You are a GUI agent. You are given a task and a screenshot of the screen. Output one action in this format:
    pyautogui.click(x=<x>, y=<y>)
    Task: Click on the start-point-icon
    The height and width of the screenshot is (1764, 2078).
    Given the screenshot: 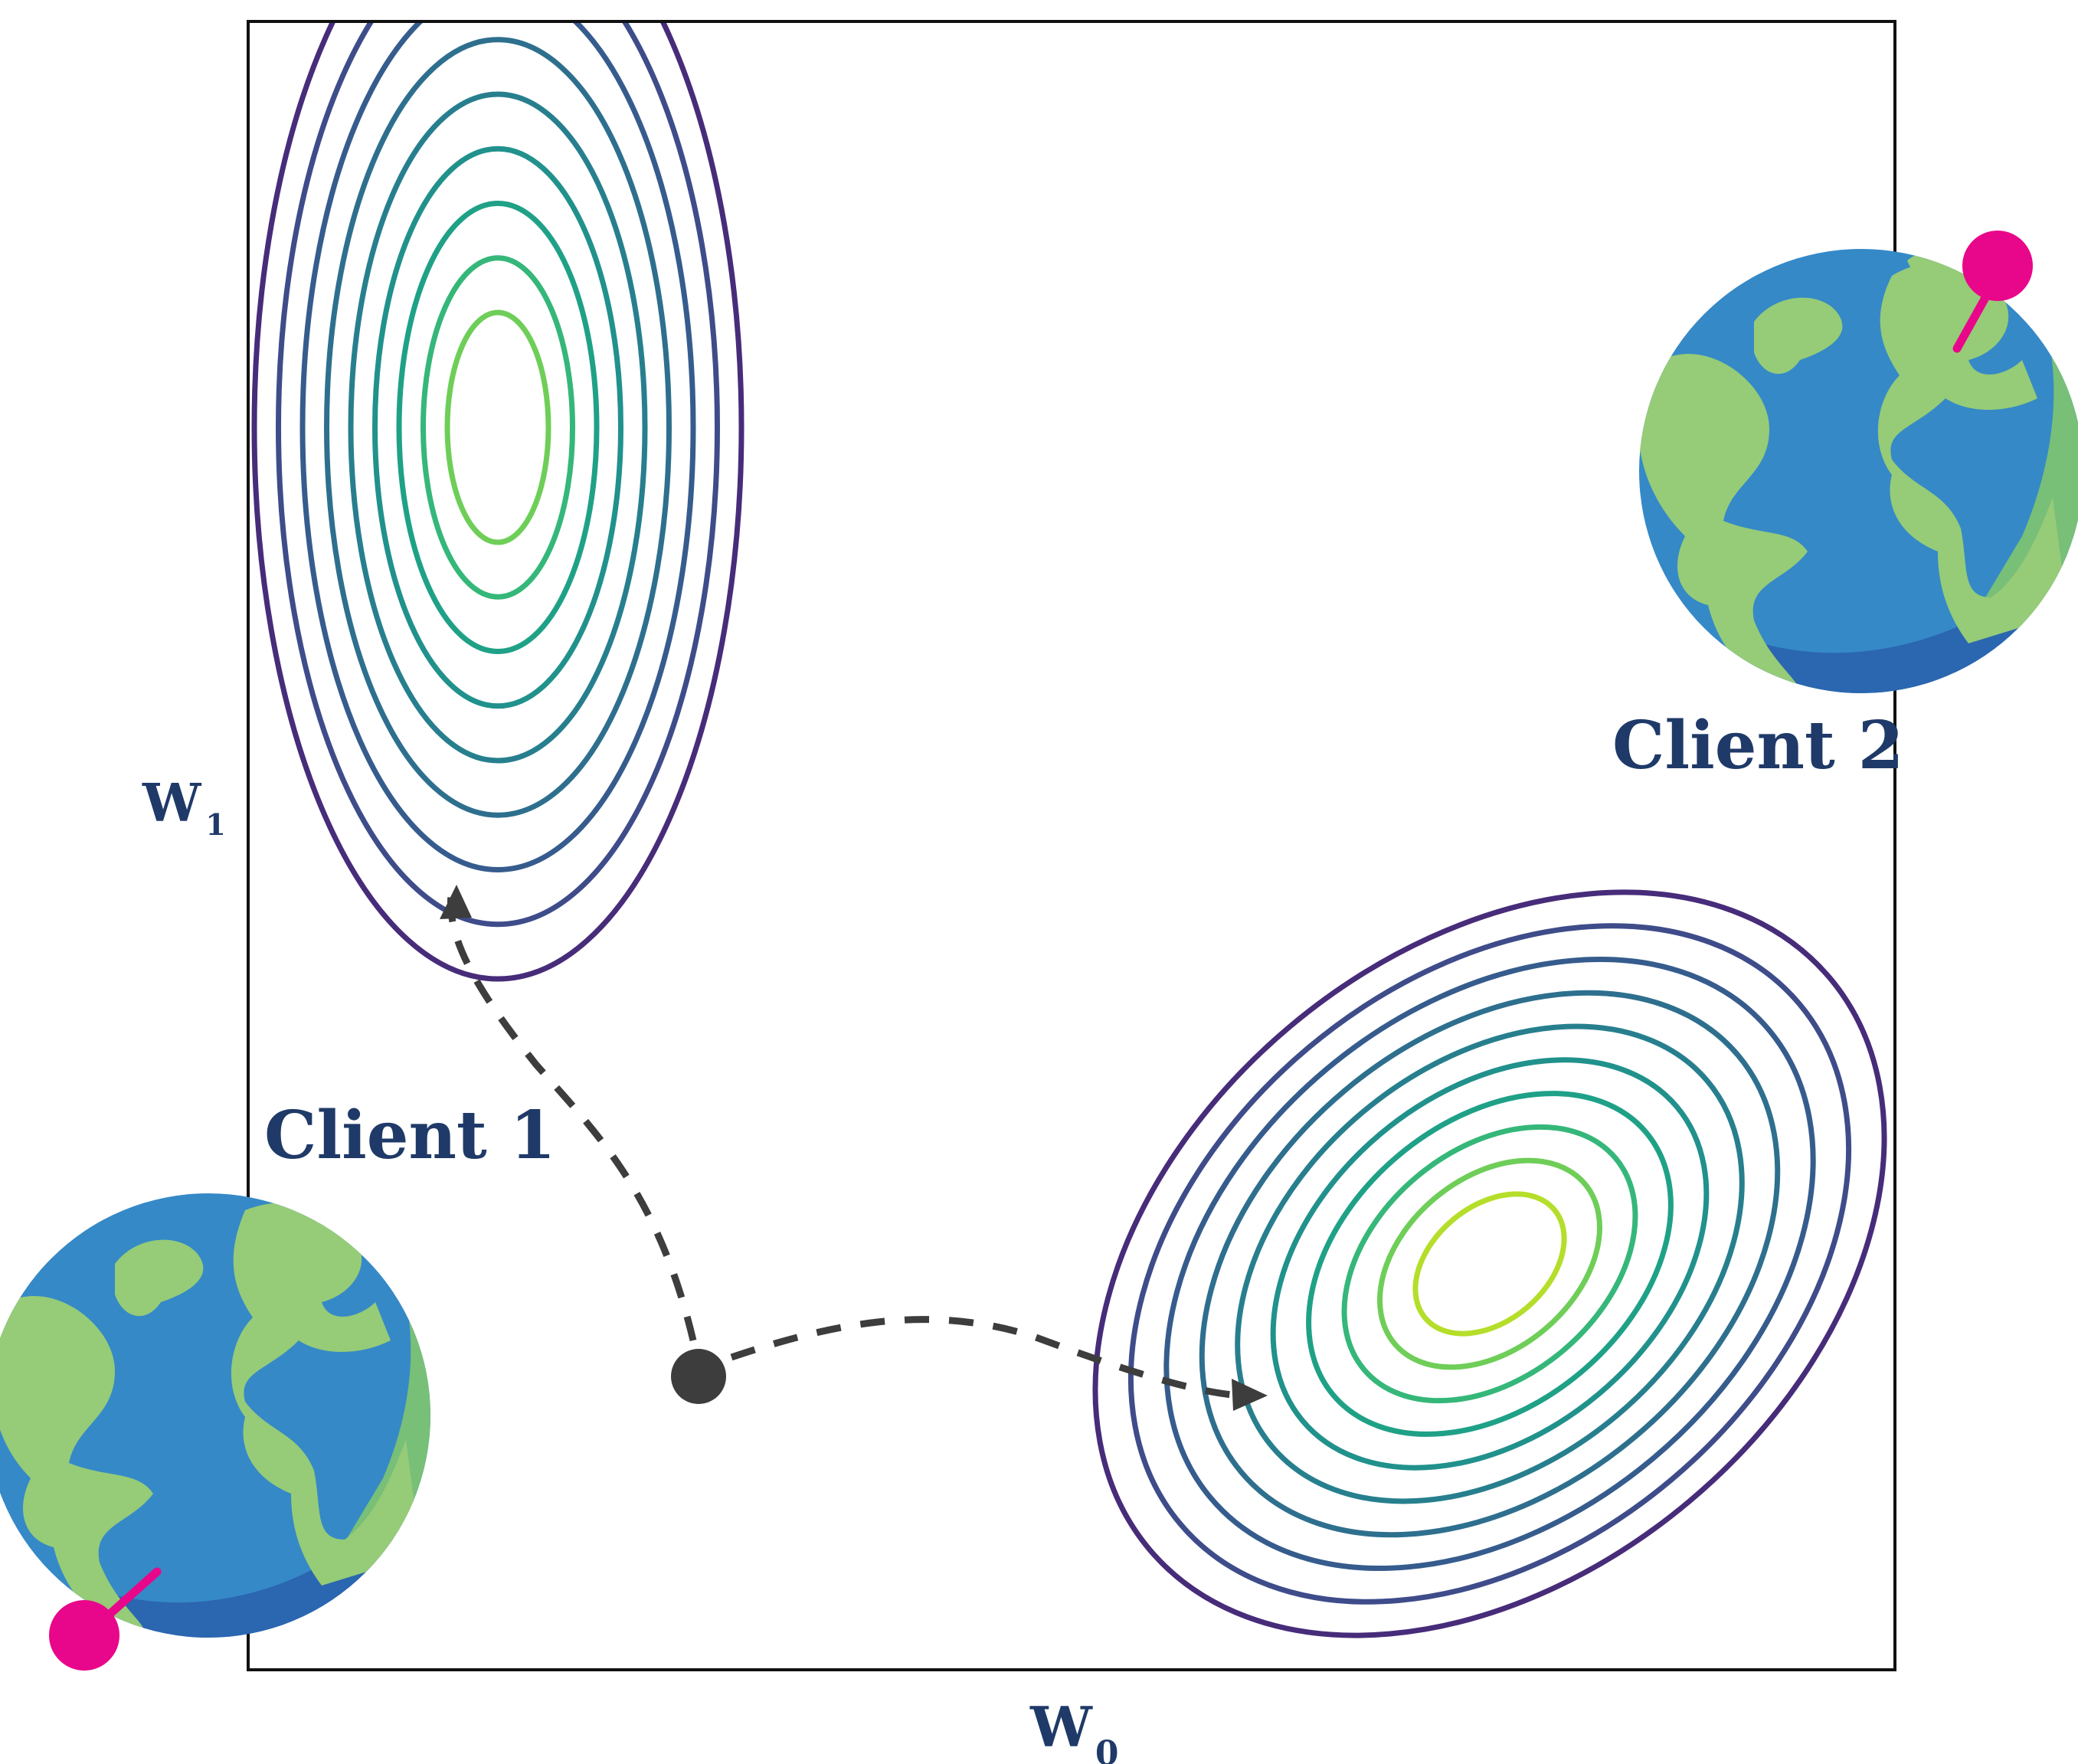 What is the action you would take?
    pyautogui.click(x=698, y=1376)
    